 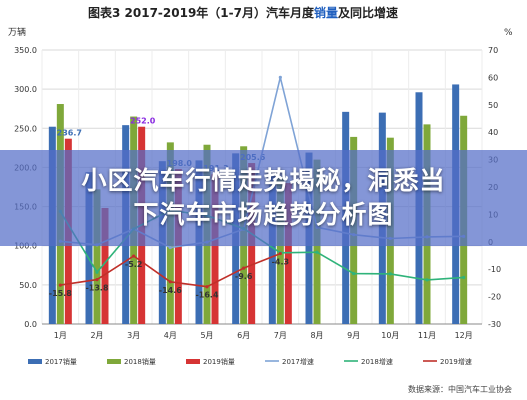 I want to click on right-tick-label: -20, so click(x=494, y=297).